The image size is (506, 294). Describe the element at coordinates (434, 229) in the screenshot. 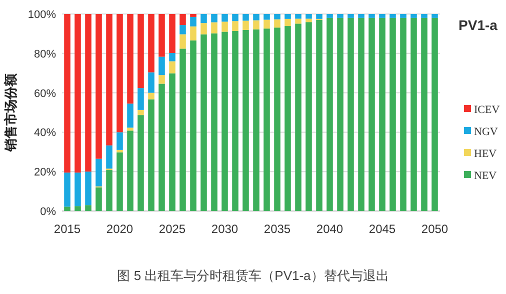

I see `x-tick-label: 2050` at that location.